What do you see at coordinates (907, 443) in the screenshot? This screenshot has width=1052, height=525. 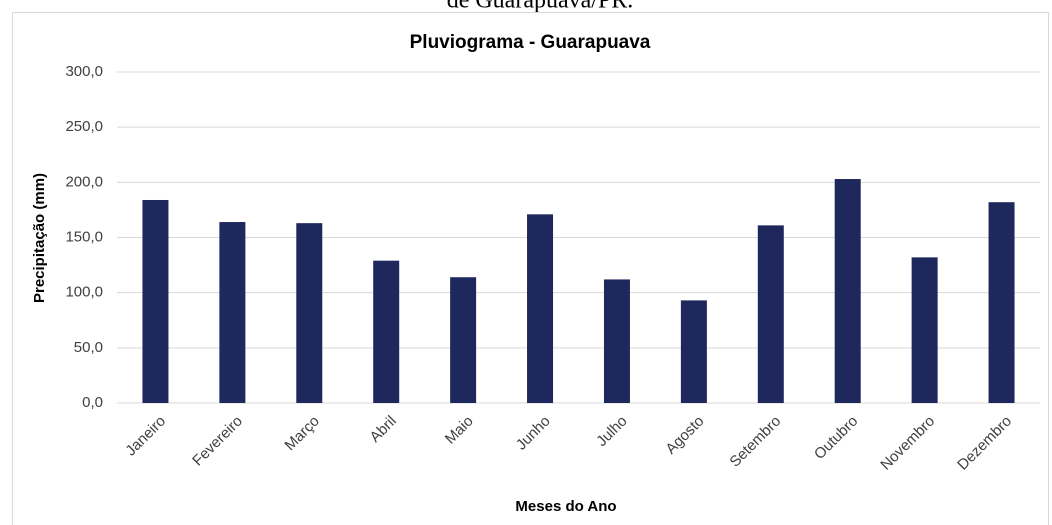 I see `x-tick-label: Novembro` at bounding box center [907, 443].